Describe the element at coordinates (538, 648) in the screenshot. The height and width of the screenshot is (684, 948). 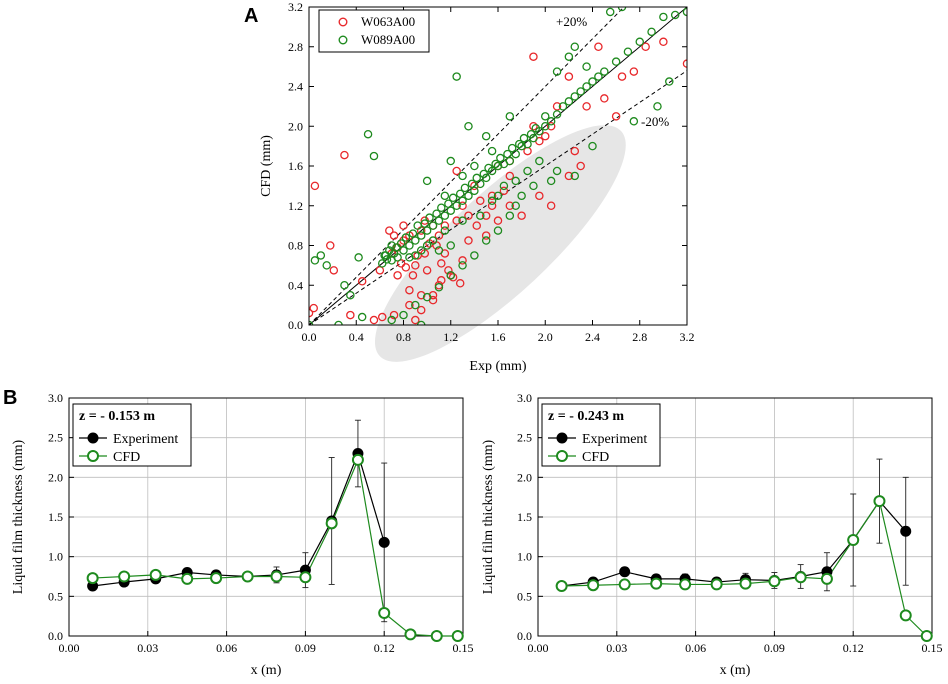
I see `x-tick-label: 0.00` at that location.